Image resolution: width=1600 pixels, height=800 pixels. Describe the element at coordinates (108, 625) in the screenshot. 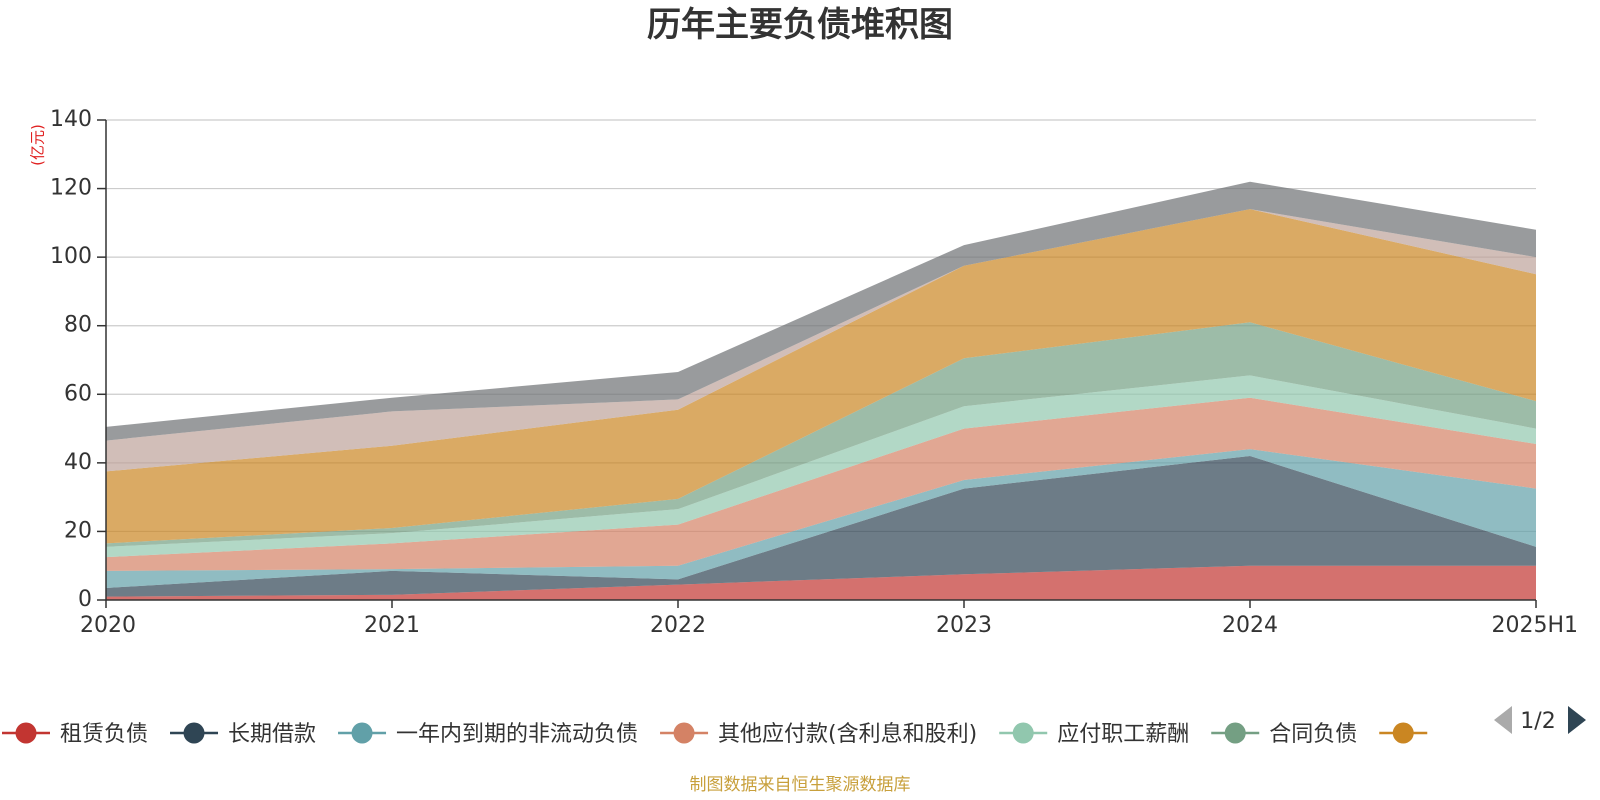

I see `x-tick-label: 2020` at that location.